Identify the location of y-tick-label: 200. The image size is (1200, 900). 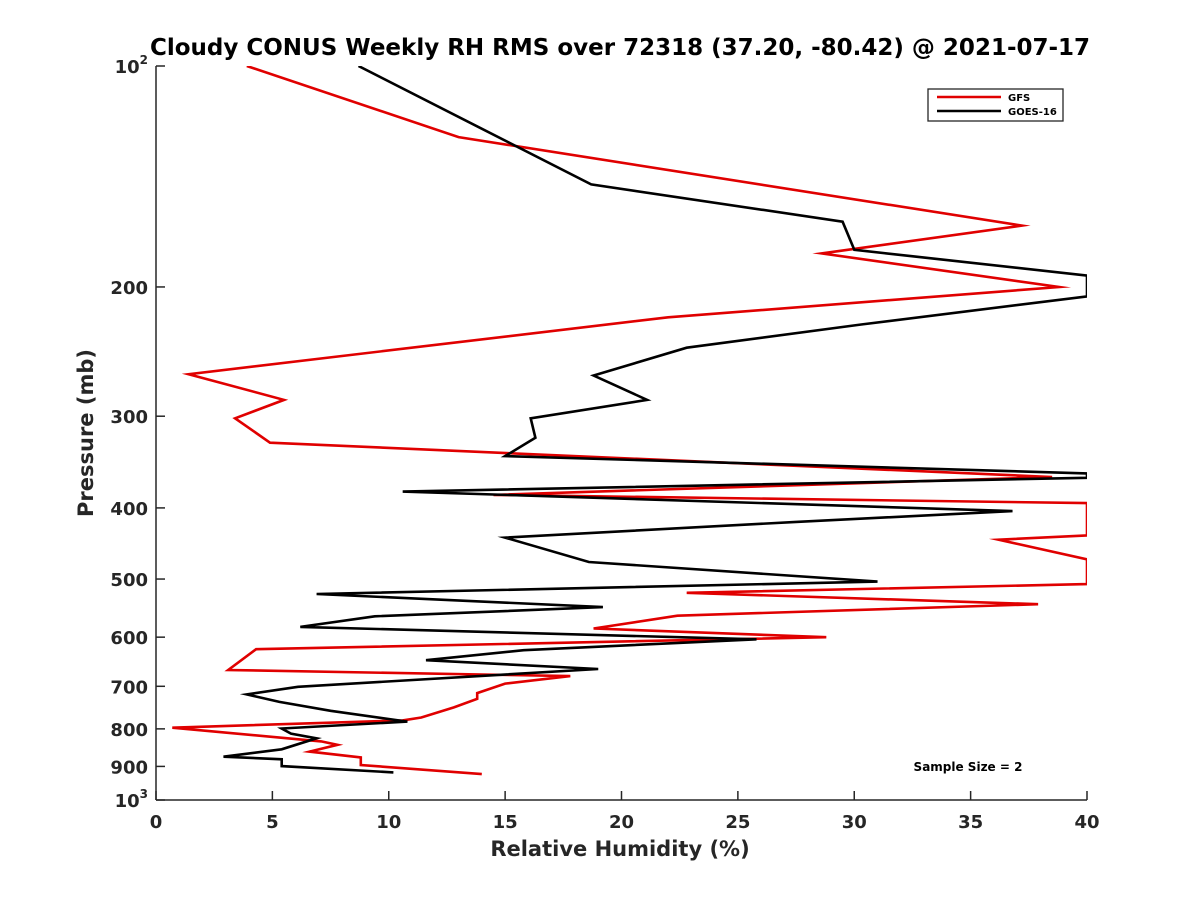
(129, 288).